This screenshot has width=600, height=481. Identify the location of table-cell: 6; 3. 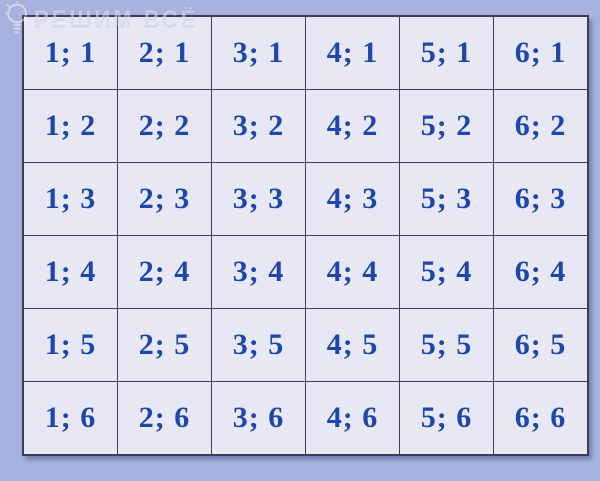
(541, 199).